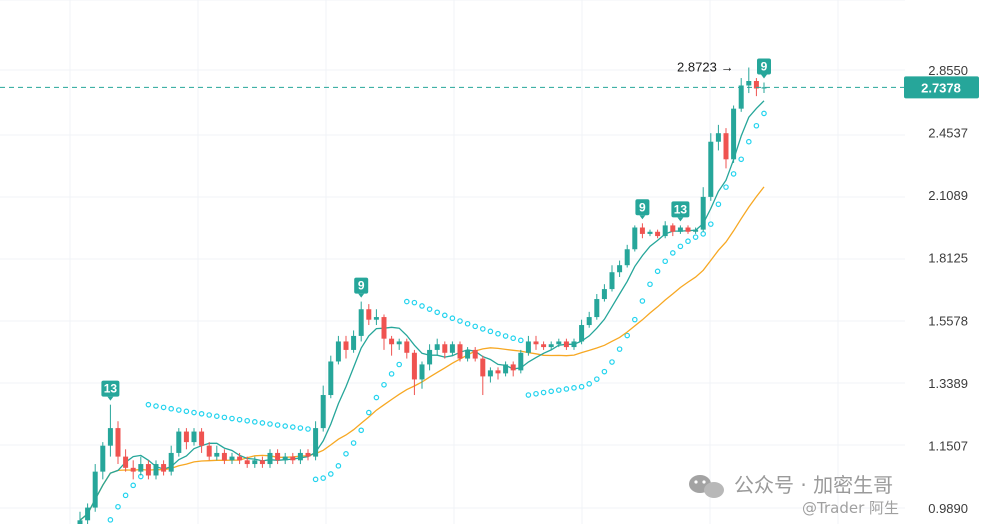 Image resolution: width=991 pixels, height=524 pixels. Describe the element at coordinates (948, 445) in the screenshot. I see `y-tick-label: 1.1507` at that location.